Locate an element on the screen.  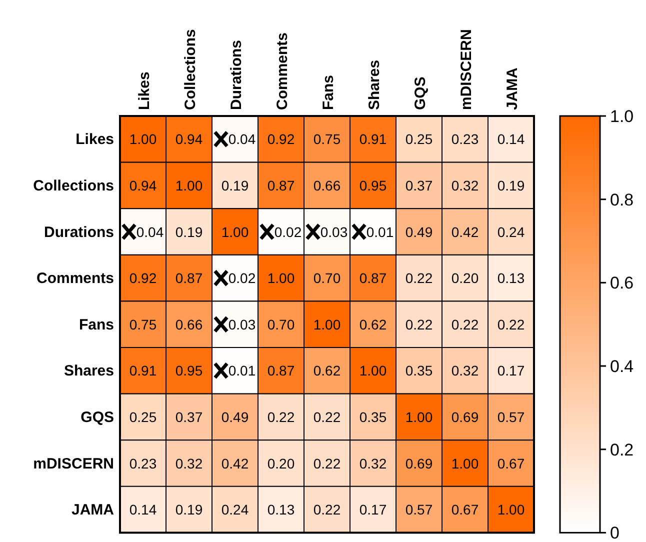
x-tick-label: mDISCERN is located at coordinates (466, 69).